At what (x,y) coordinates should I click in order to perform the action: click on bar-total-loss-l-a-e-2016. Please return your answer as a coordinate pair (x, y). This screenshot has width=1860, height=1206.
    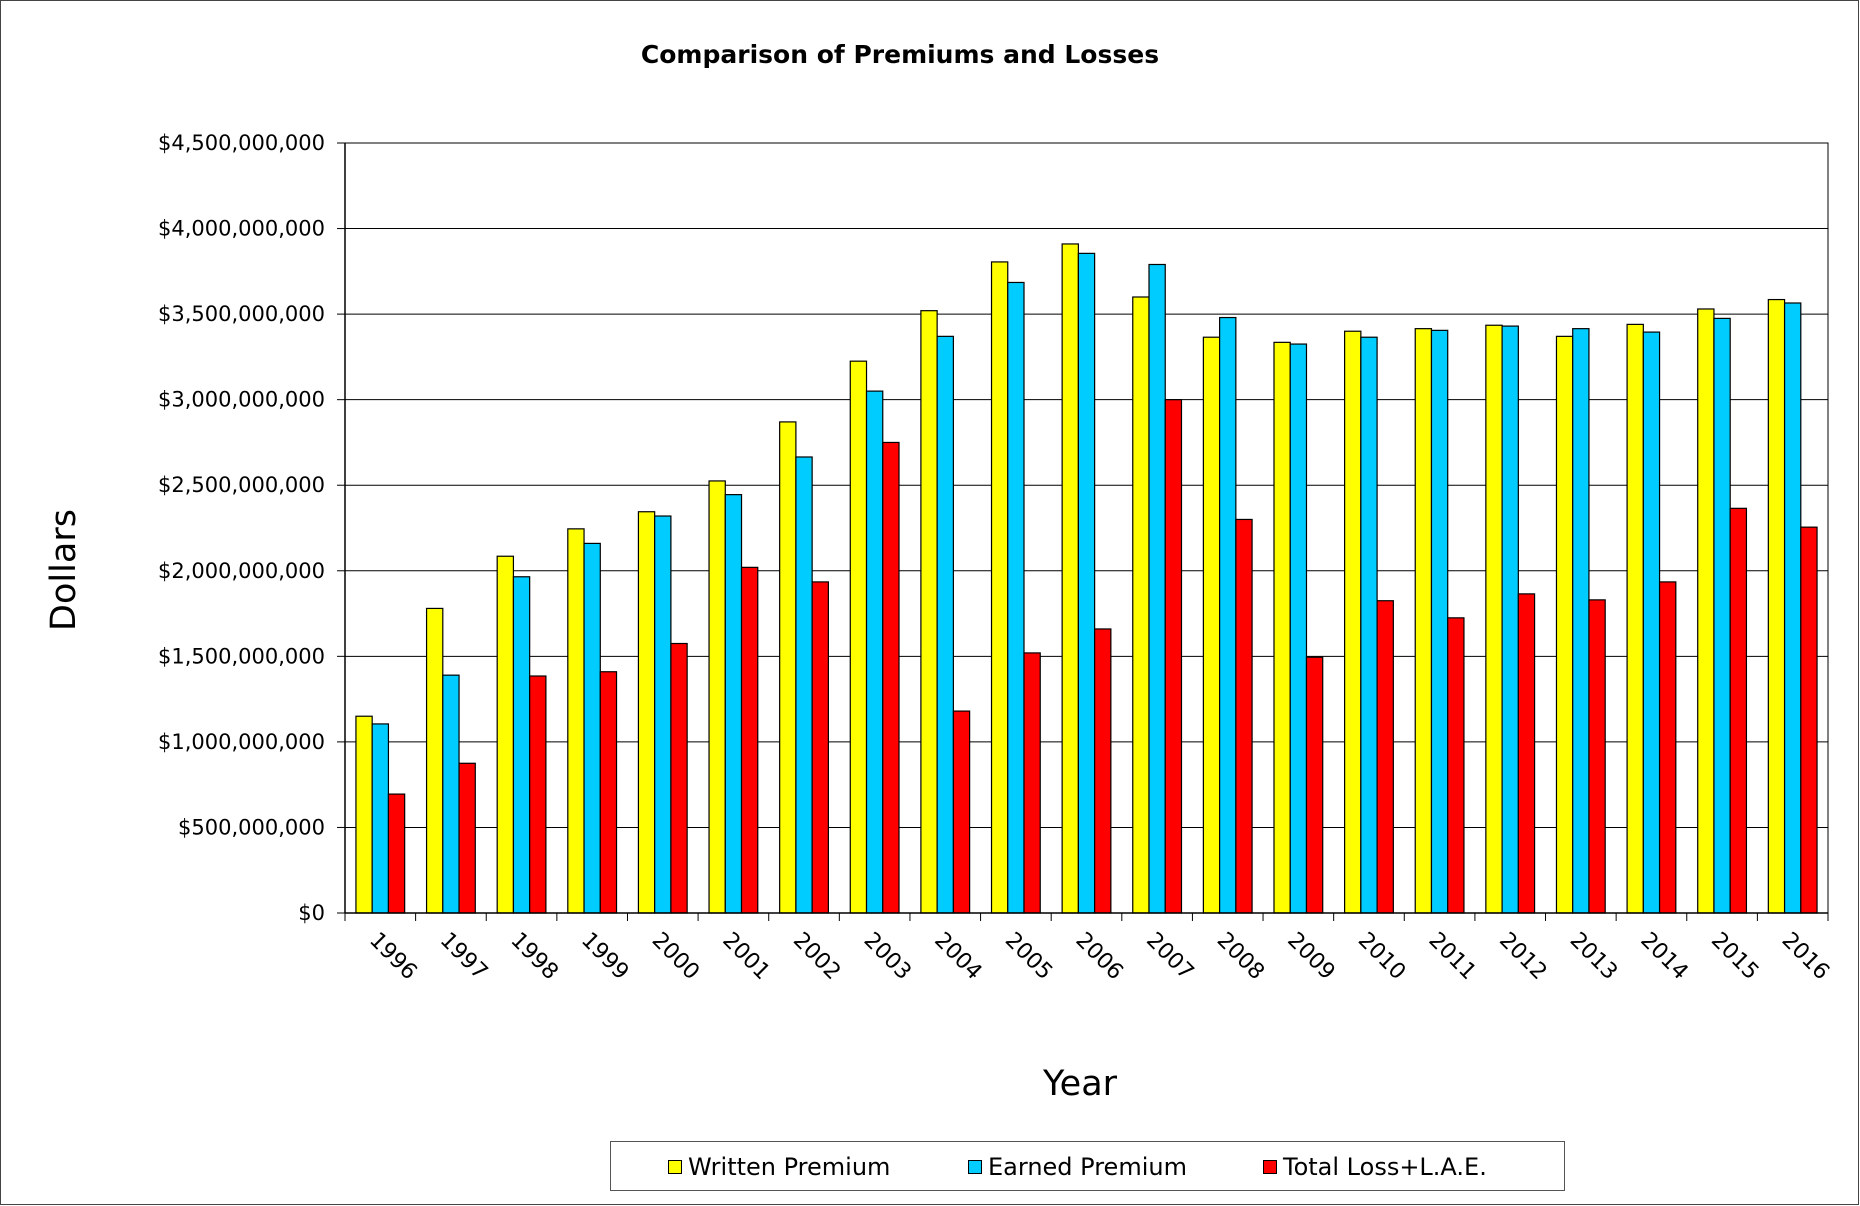
    Looking at the image, I should click on (1809, 720).